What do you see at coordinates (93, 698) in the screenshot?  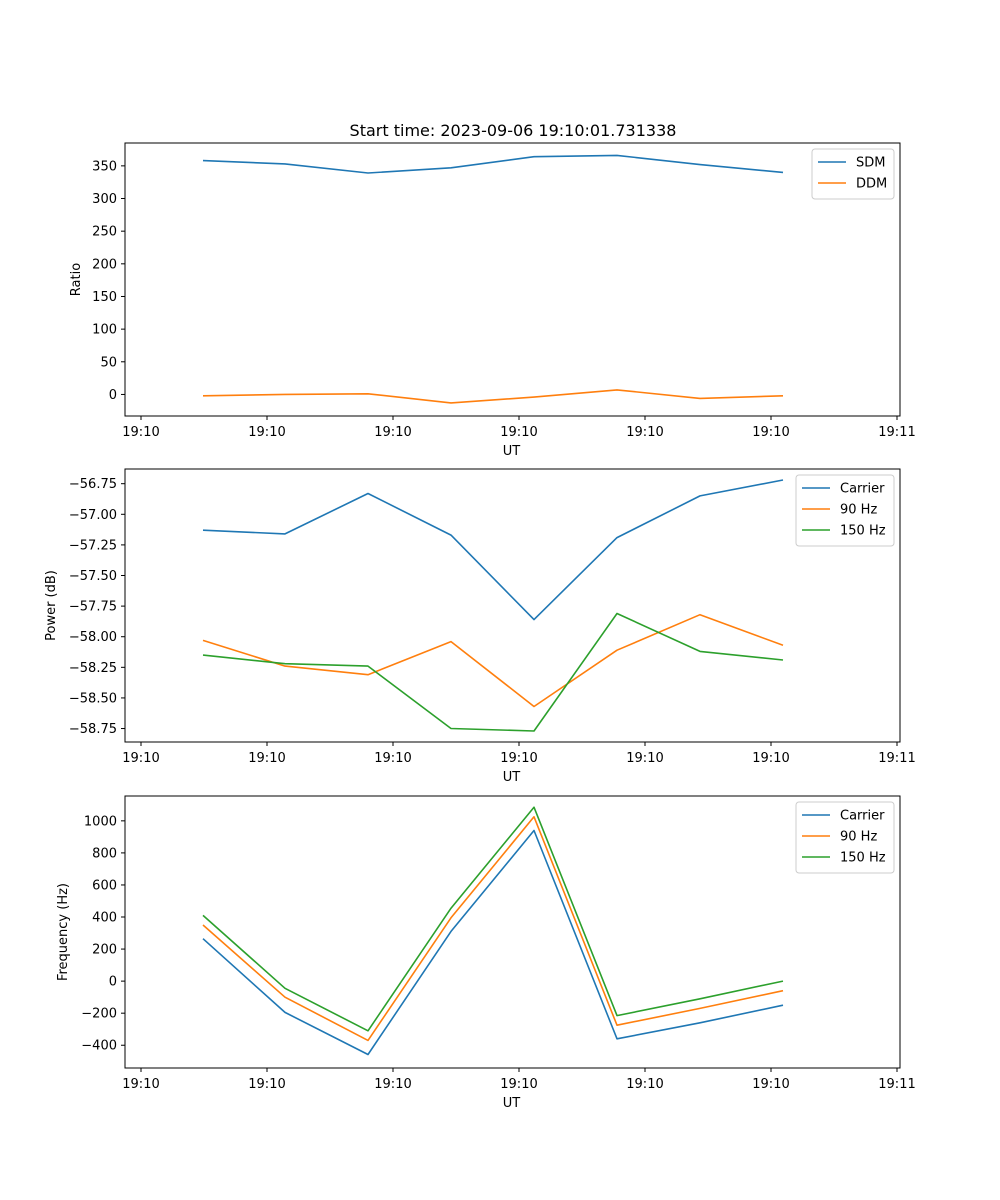 I see `y-tick-label: −58.50` at bounding box center [93, 698].